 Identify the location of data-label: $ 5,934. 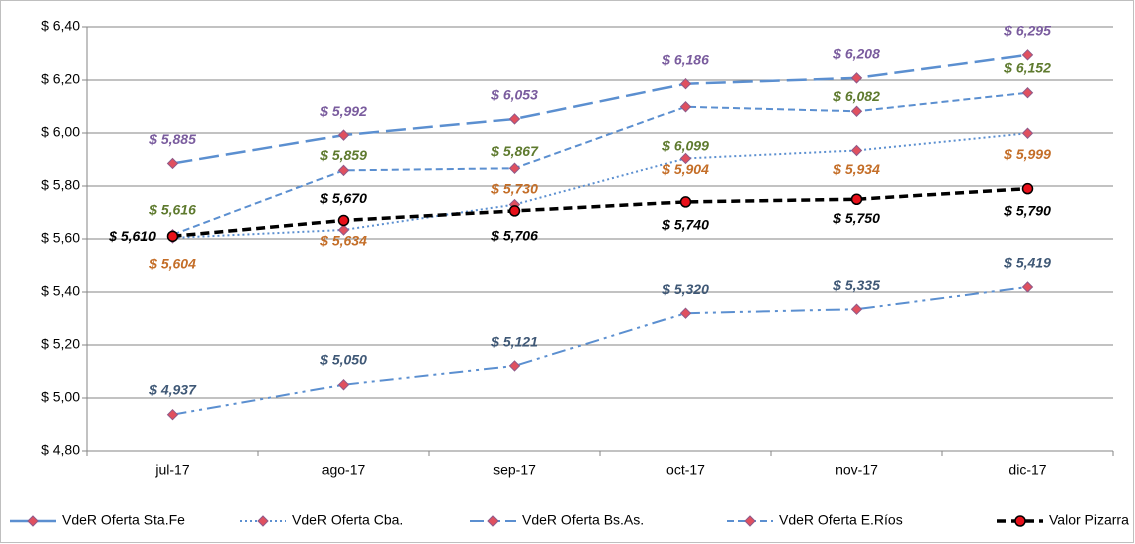
(856, 169).